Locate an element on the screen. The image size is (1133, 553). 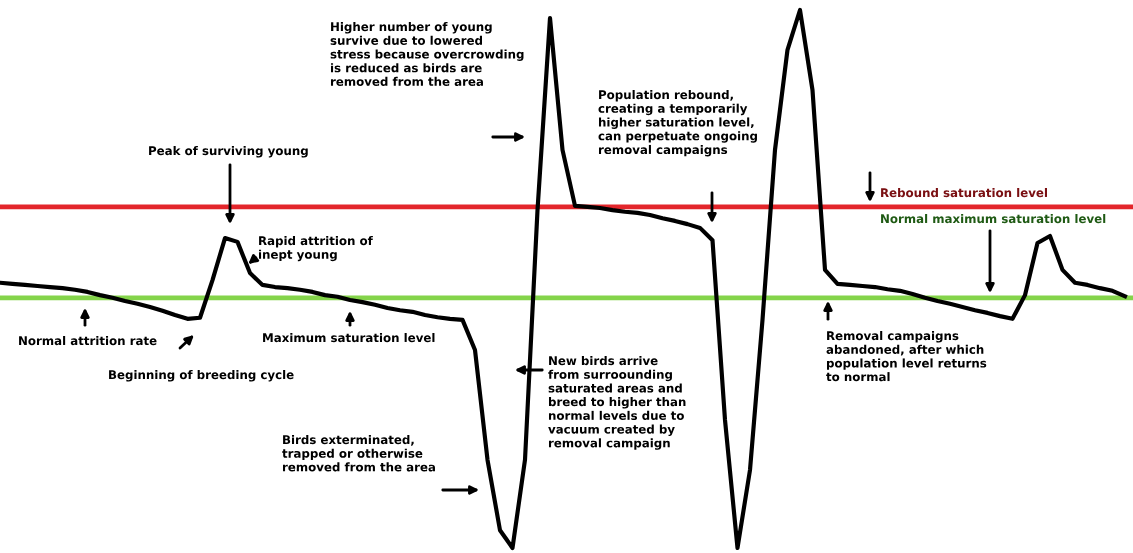
ref-line-label: Normal maximum saturation level is located at coordinates (993, 219).